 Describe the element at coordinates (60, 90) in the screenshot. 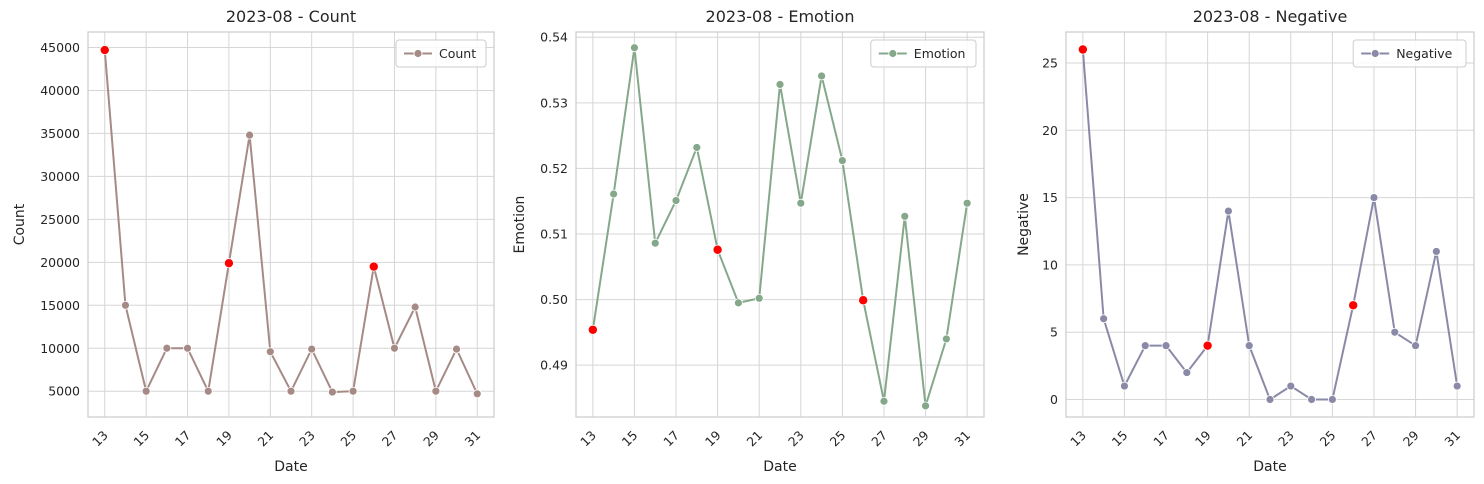

I see `y-tick-label: 40000` at that location.